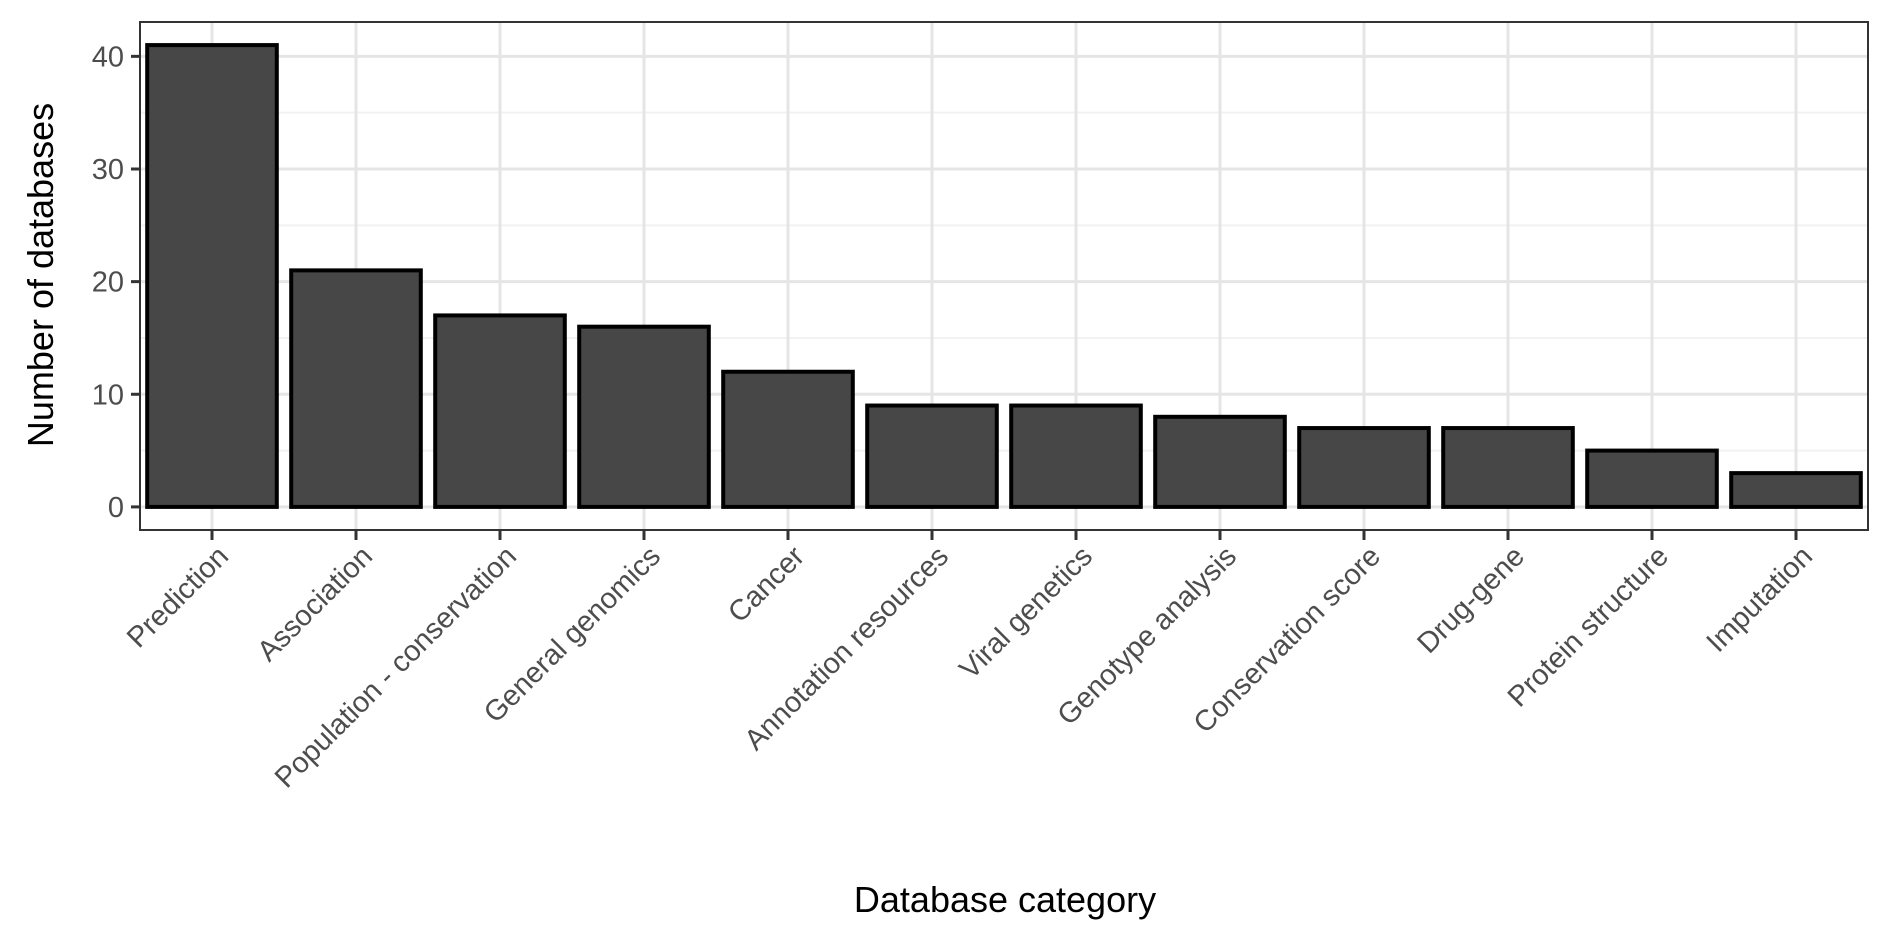 This screenshot has width=1889, height=944. Describe the element at coordinates (212, 276) in the screenshot. I see `bar-prediction` at that location.